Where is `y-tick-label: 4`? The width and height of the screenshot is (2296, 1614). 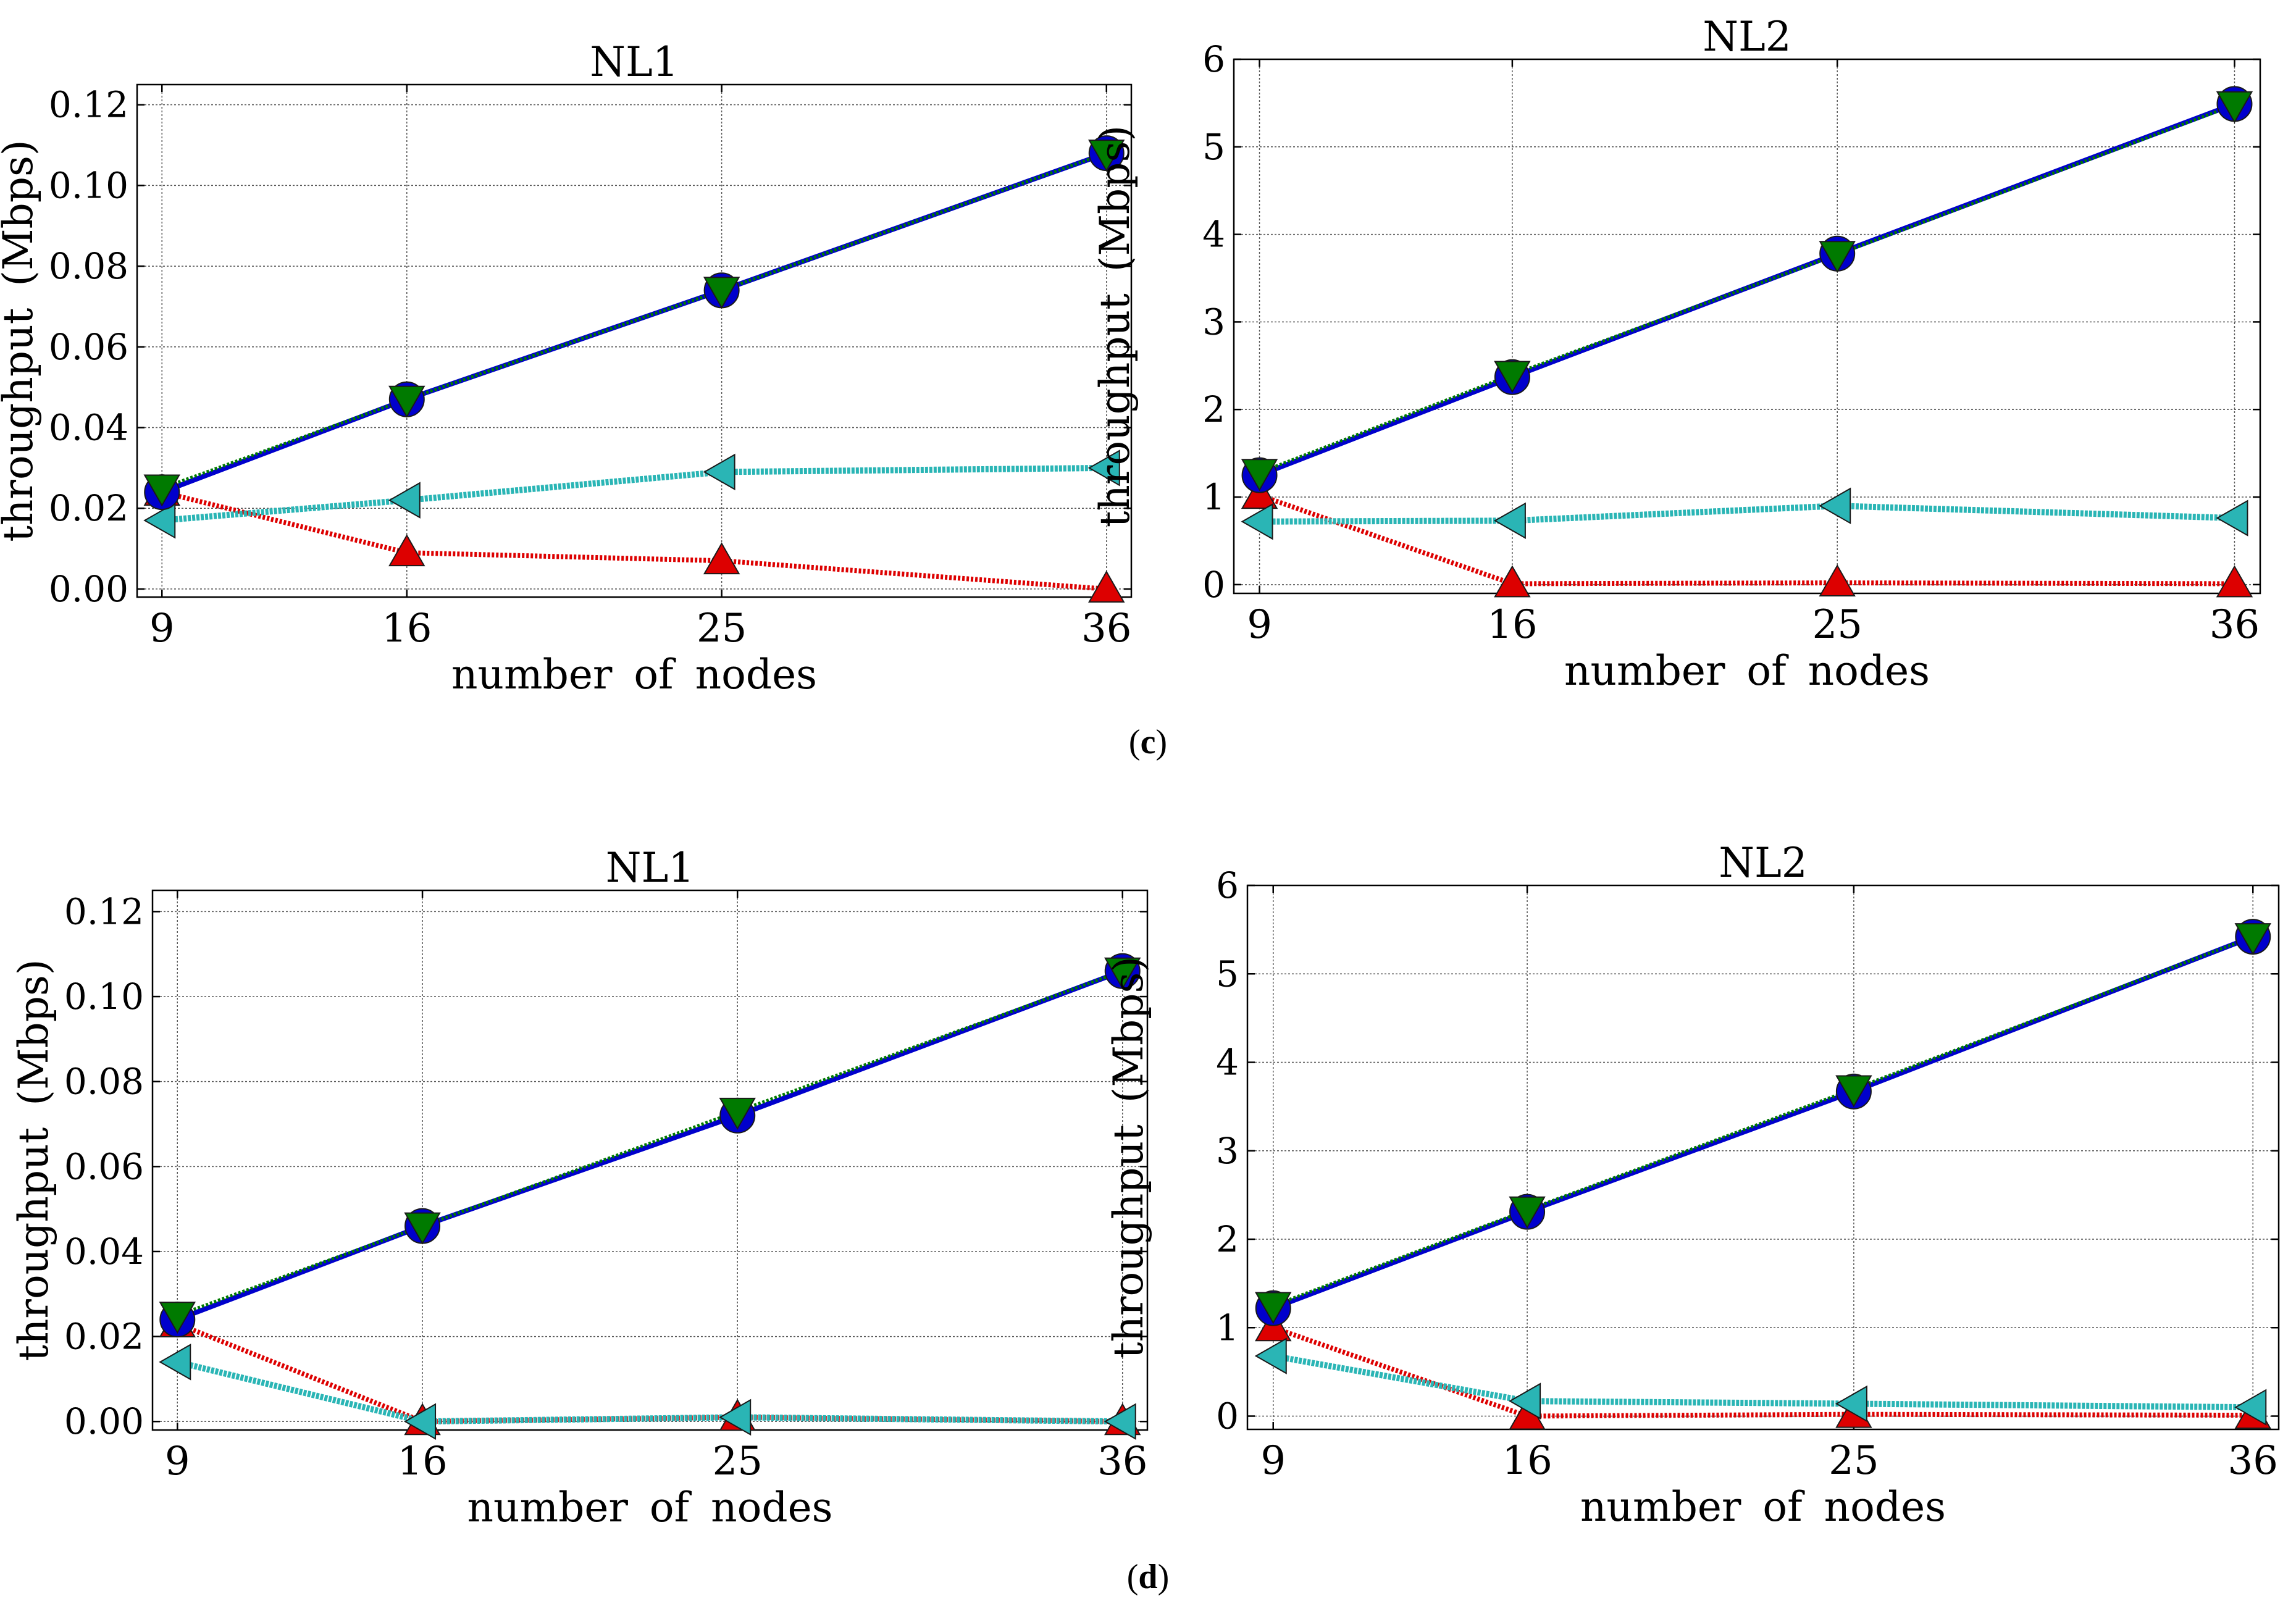 y-tick-label: 4 is located at coordinates (1227, 1063).